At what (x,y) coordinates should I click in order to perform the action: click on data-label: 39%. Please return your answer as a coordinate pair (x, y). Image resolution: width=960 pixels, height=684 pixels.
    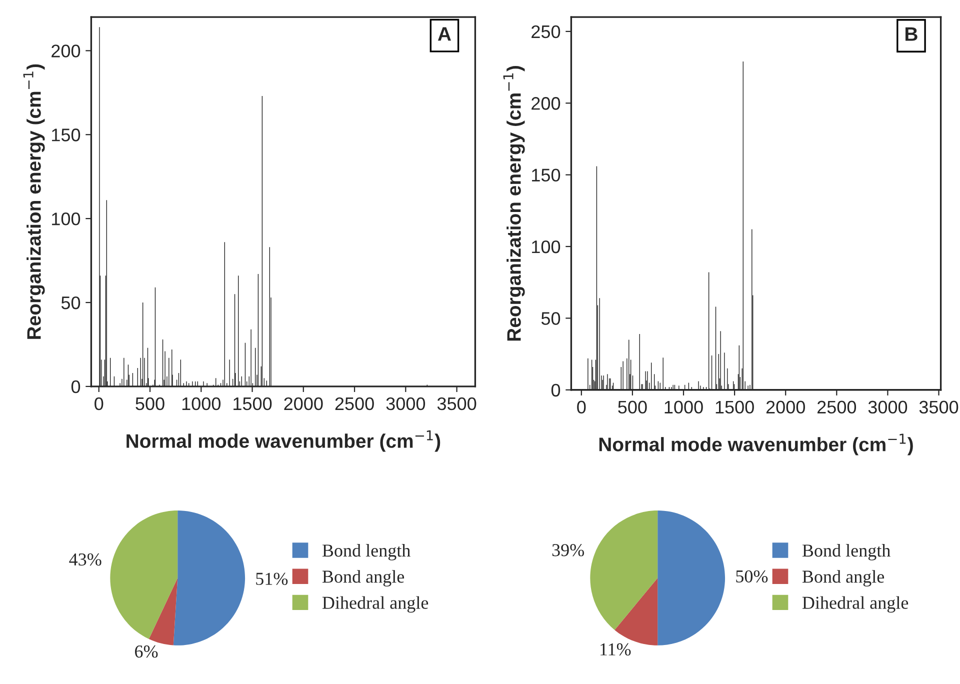
    Looking at the image, I should click on (568, 550).